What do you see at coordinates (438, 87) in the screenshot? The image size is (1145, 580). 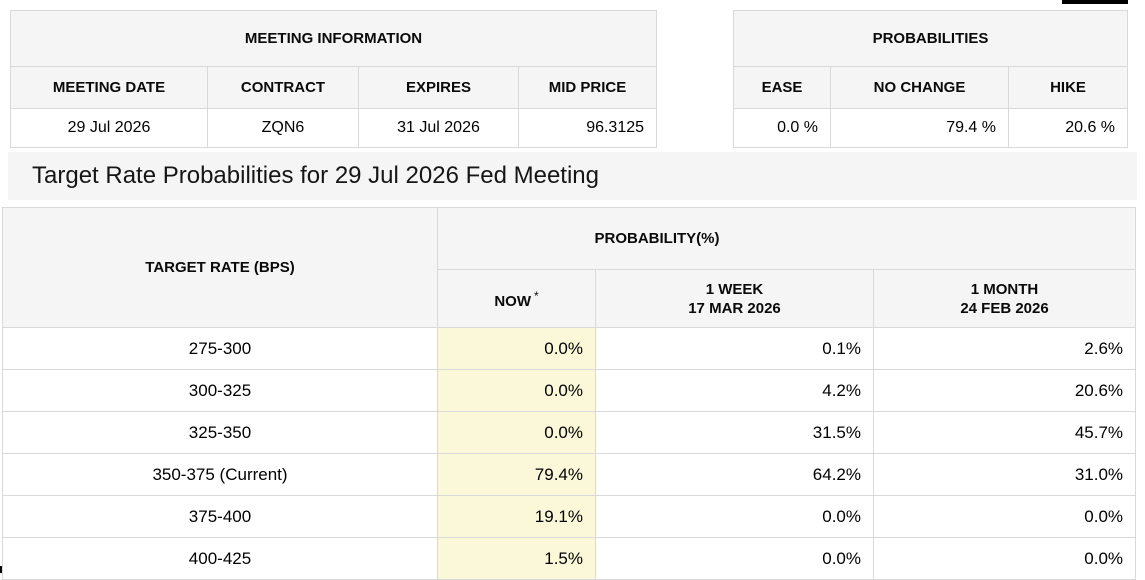 I see `expires-column-header: EXPIRES` at bounding box center [438, 87].